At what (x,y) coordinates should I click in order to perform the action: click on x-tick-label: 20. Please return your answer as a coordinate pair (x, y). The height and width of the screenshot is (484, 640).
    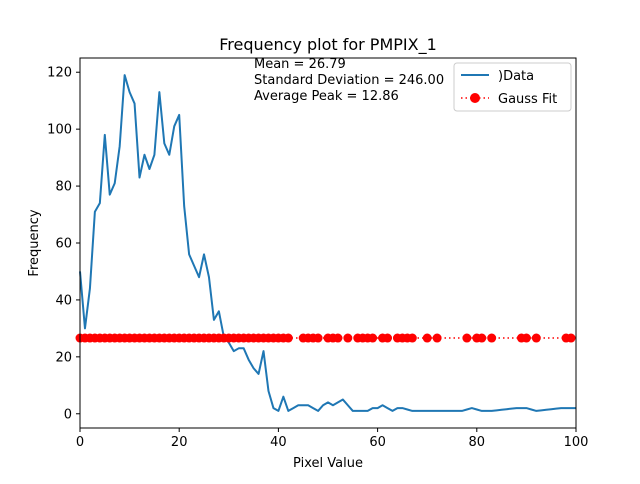
    Looking at the image, I should click on (179, 442).